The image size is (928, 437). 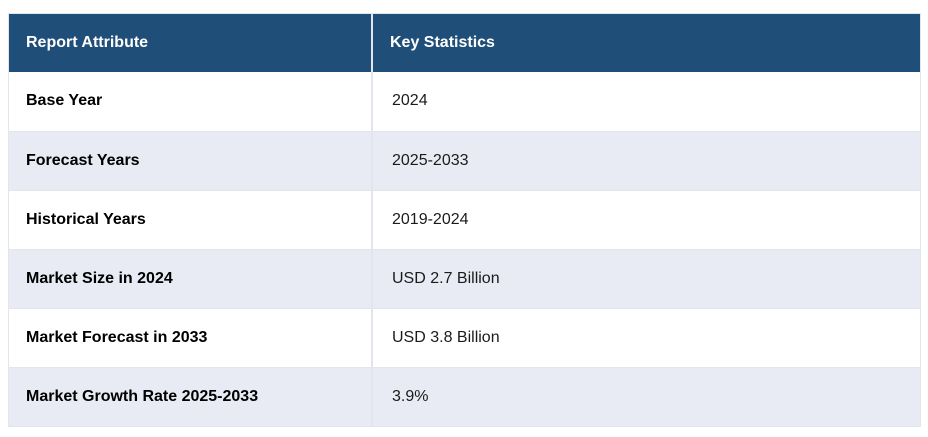 I want to click on attribute-cell: Base Year, so click(x=191, y=102).